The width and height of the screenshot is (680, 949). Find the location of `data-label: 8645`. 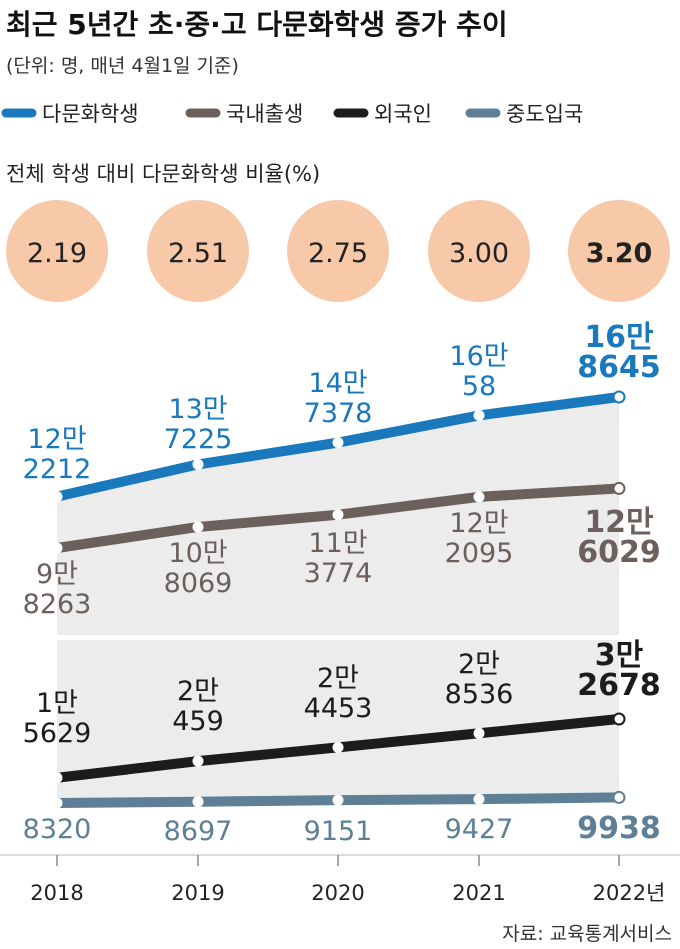

data-label: 8645 is located at coordinates (619, 367).